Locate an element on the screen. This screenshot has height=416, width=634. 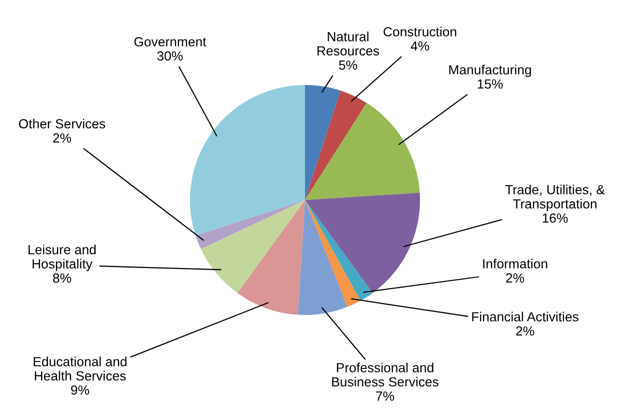
data-label: 9% is located at coordinates (80, 390).